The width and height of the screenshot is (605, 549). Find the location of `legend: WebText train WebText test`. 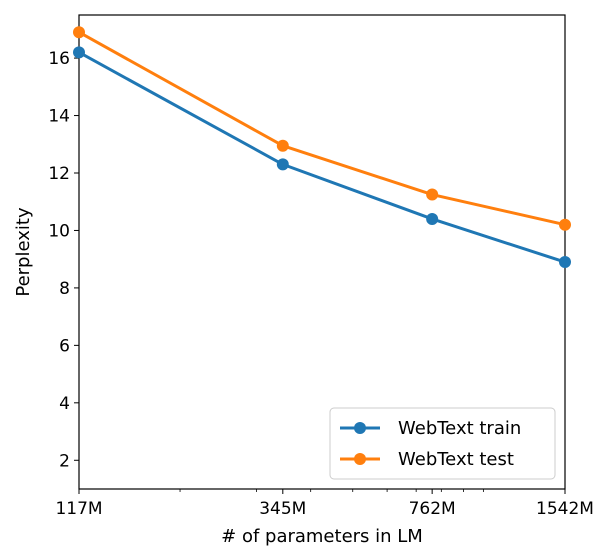

legend: WebText train WebText test is located at coordinates (442, 443).